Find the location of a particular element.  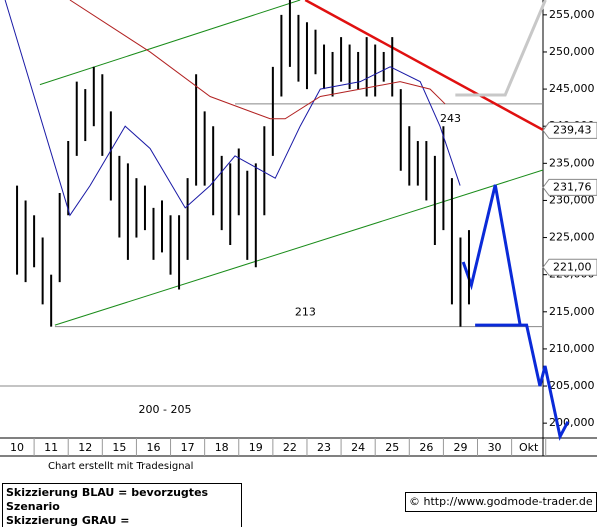

level-label: 213 is located at coordinates (305, 312).